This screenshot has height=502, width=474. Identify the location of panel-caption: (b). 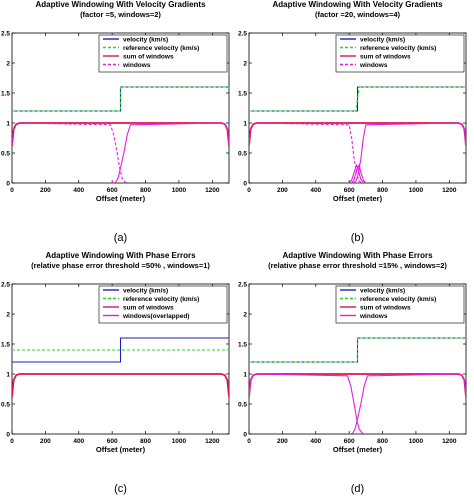
(357, 238).